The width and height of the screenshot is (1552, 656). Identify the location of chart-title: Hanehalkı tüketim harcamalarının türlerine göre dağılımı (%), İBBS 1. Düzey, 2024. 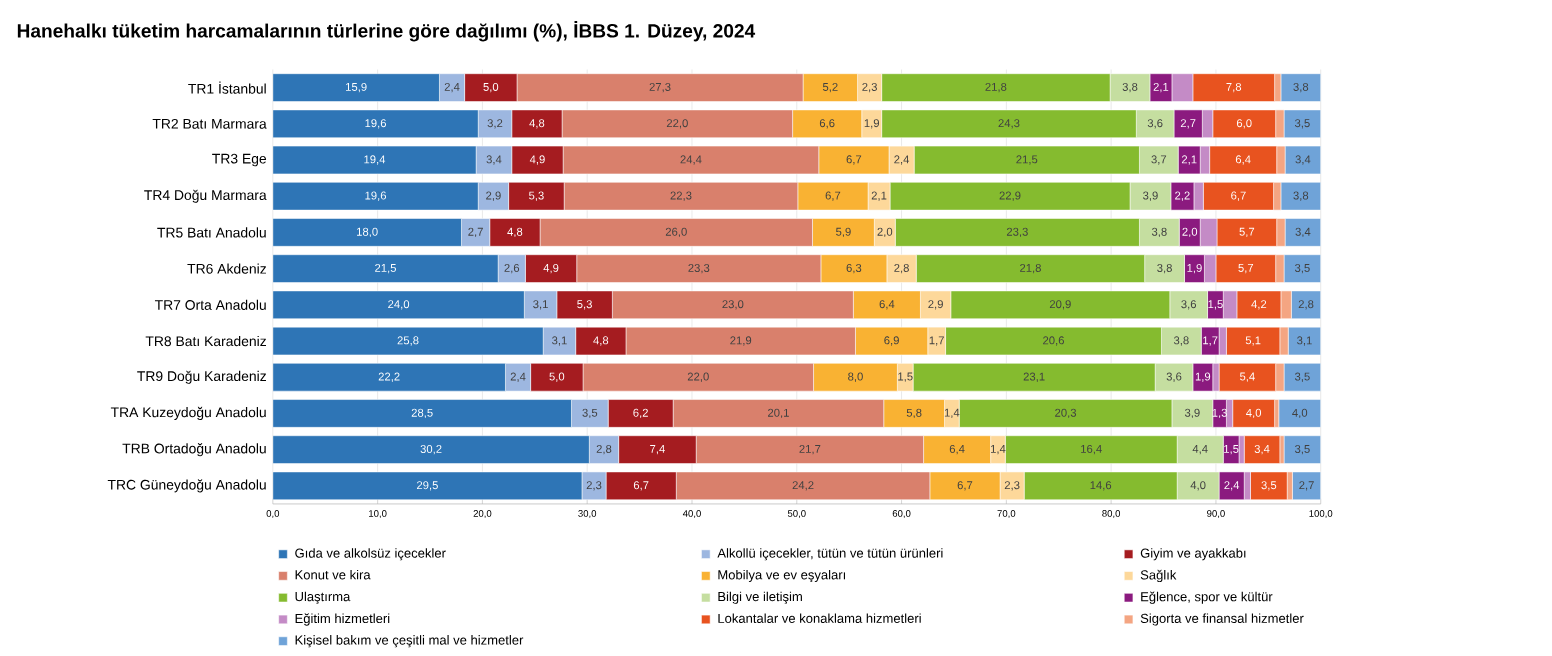
(386, 31).